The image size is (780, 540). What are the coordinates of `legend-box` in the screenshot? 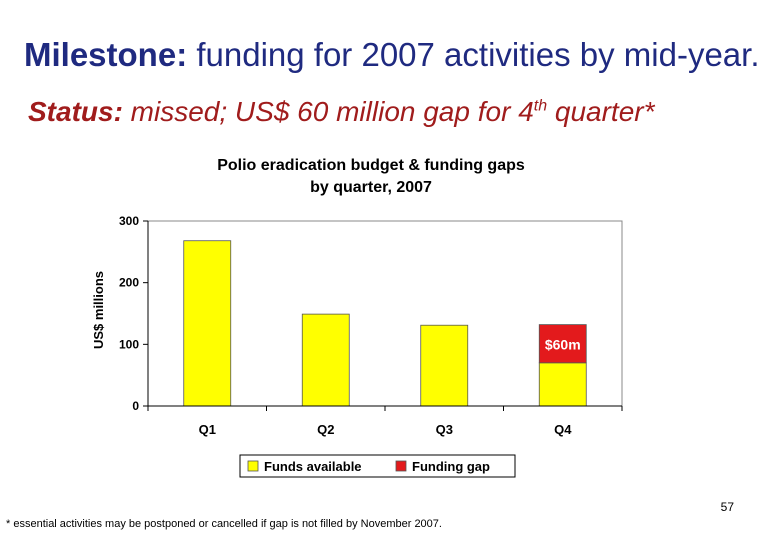 It's located at (377, 466).